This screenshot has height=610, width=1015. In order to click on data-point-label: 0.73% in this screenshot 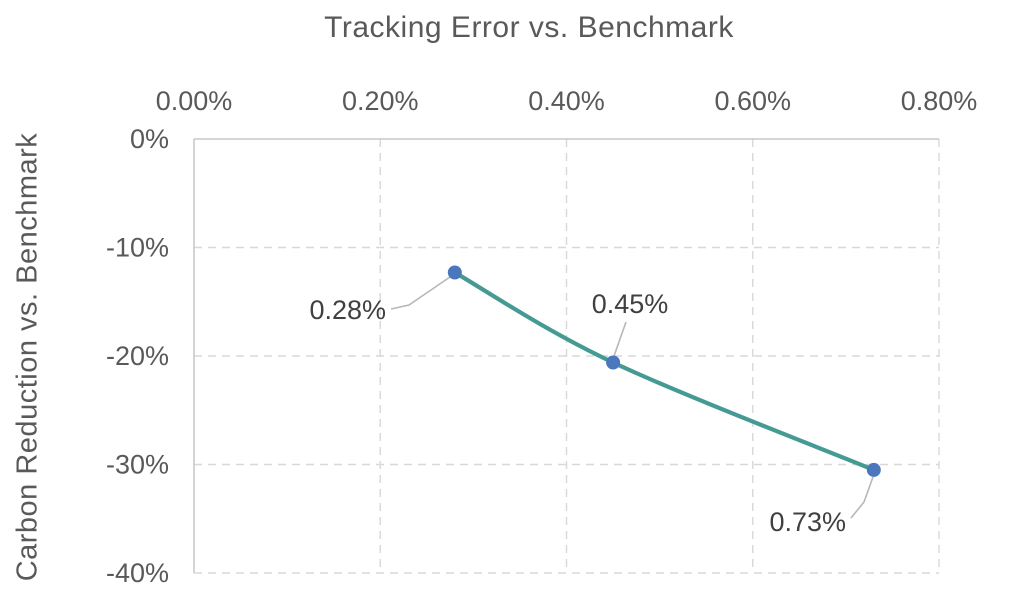, I will do `click(807, 522)`.